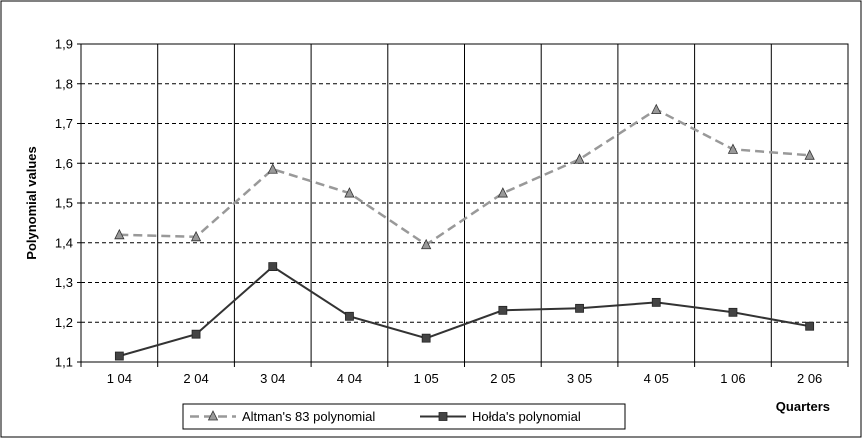 This screenshot has width=862, height=438. Describe the element at coordinates (31, 202) in the screenshot. I see `y-axis-title: Polynomial values` at that location.